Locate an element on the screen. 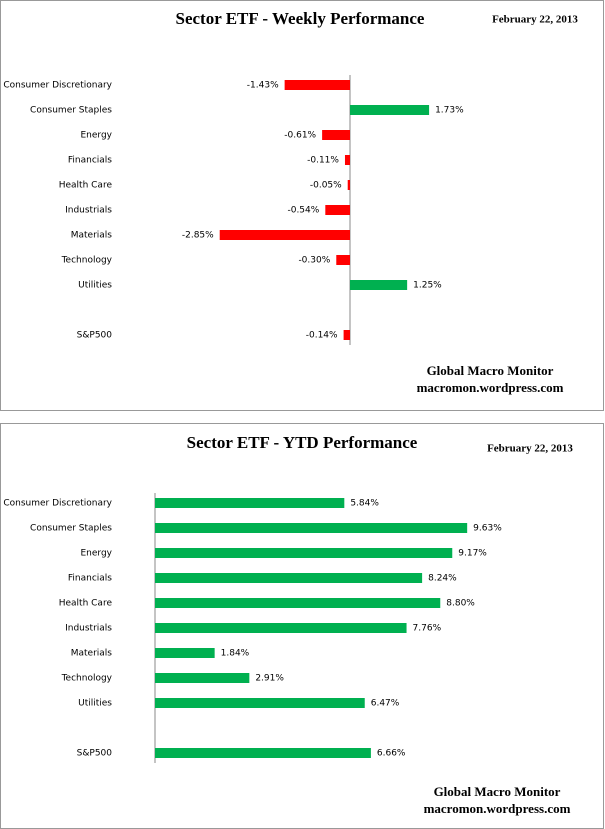 The image size is (605, 829). value-label: 6.47% is located at coordinates (385, 704).